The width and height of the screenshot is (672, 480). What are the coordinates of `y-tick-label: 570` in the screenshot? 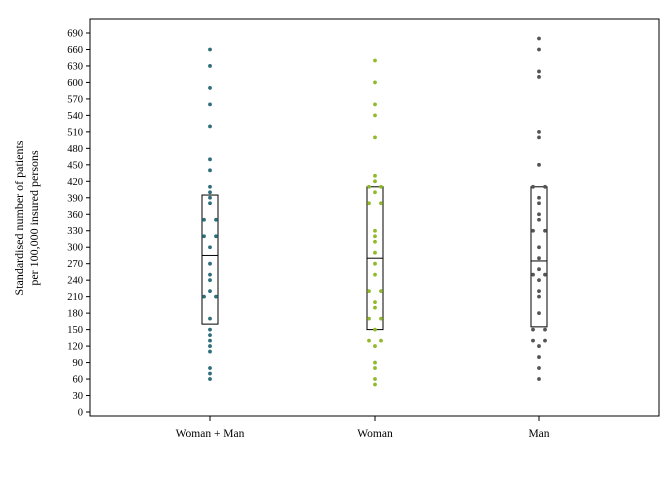 It's located at (75, 99).